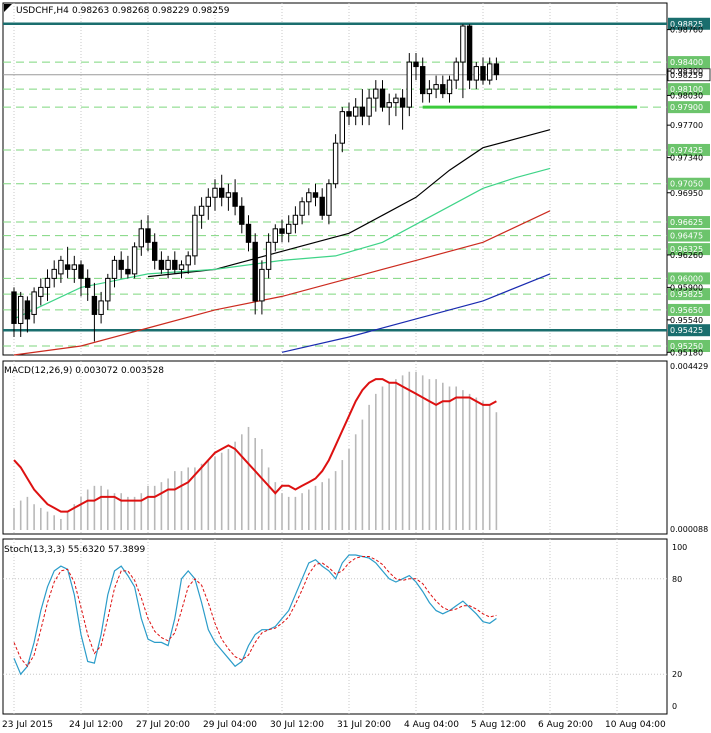 The width and height of the screenshot is (711, 733). Describe the element at coordinates (74, 550) in the screenshot. I see `stoch-title: Stoch(13,3,3) 55.6320 57.3899` at that location.